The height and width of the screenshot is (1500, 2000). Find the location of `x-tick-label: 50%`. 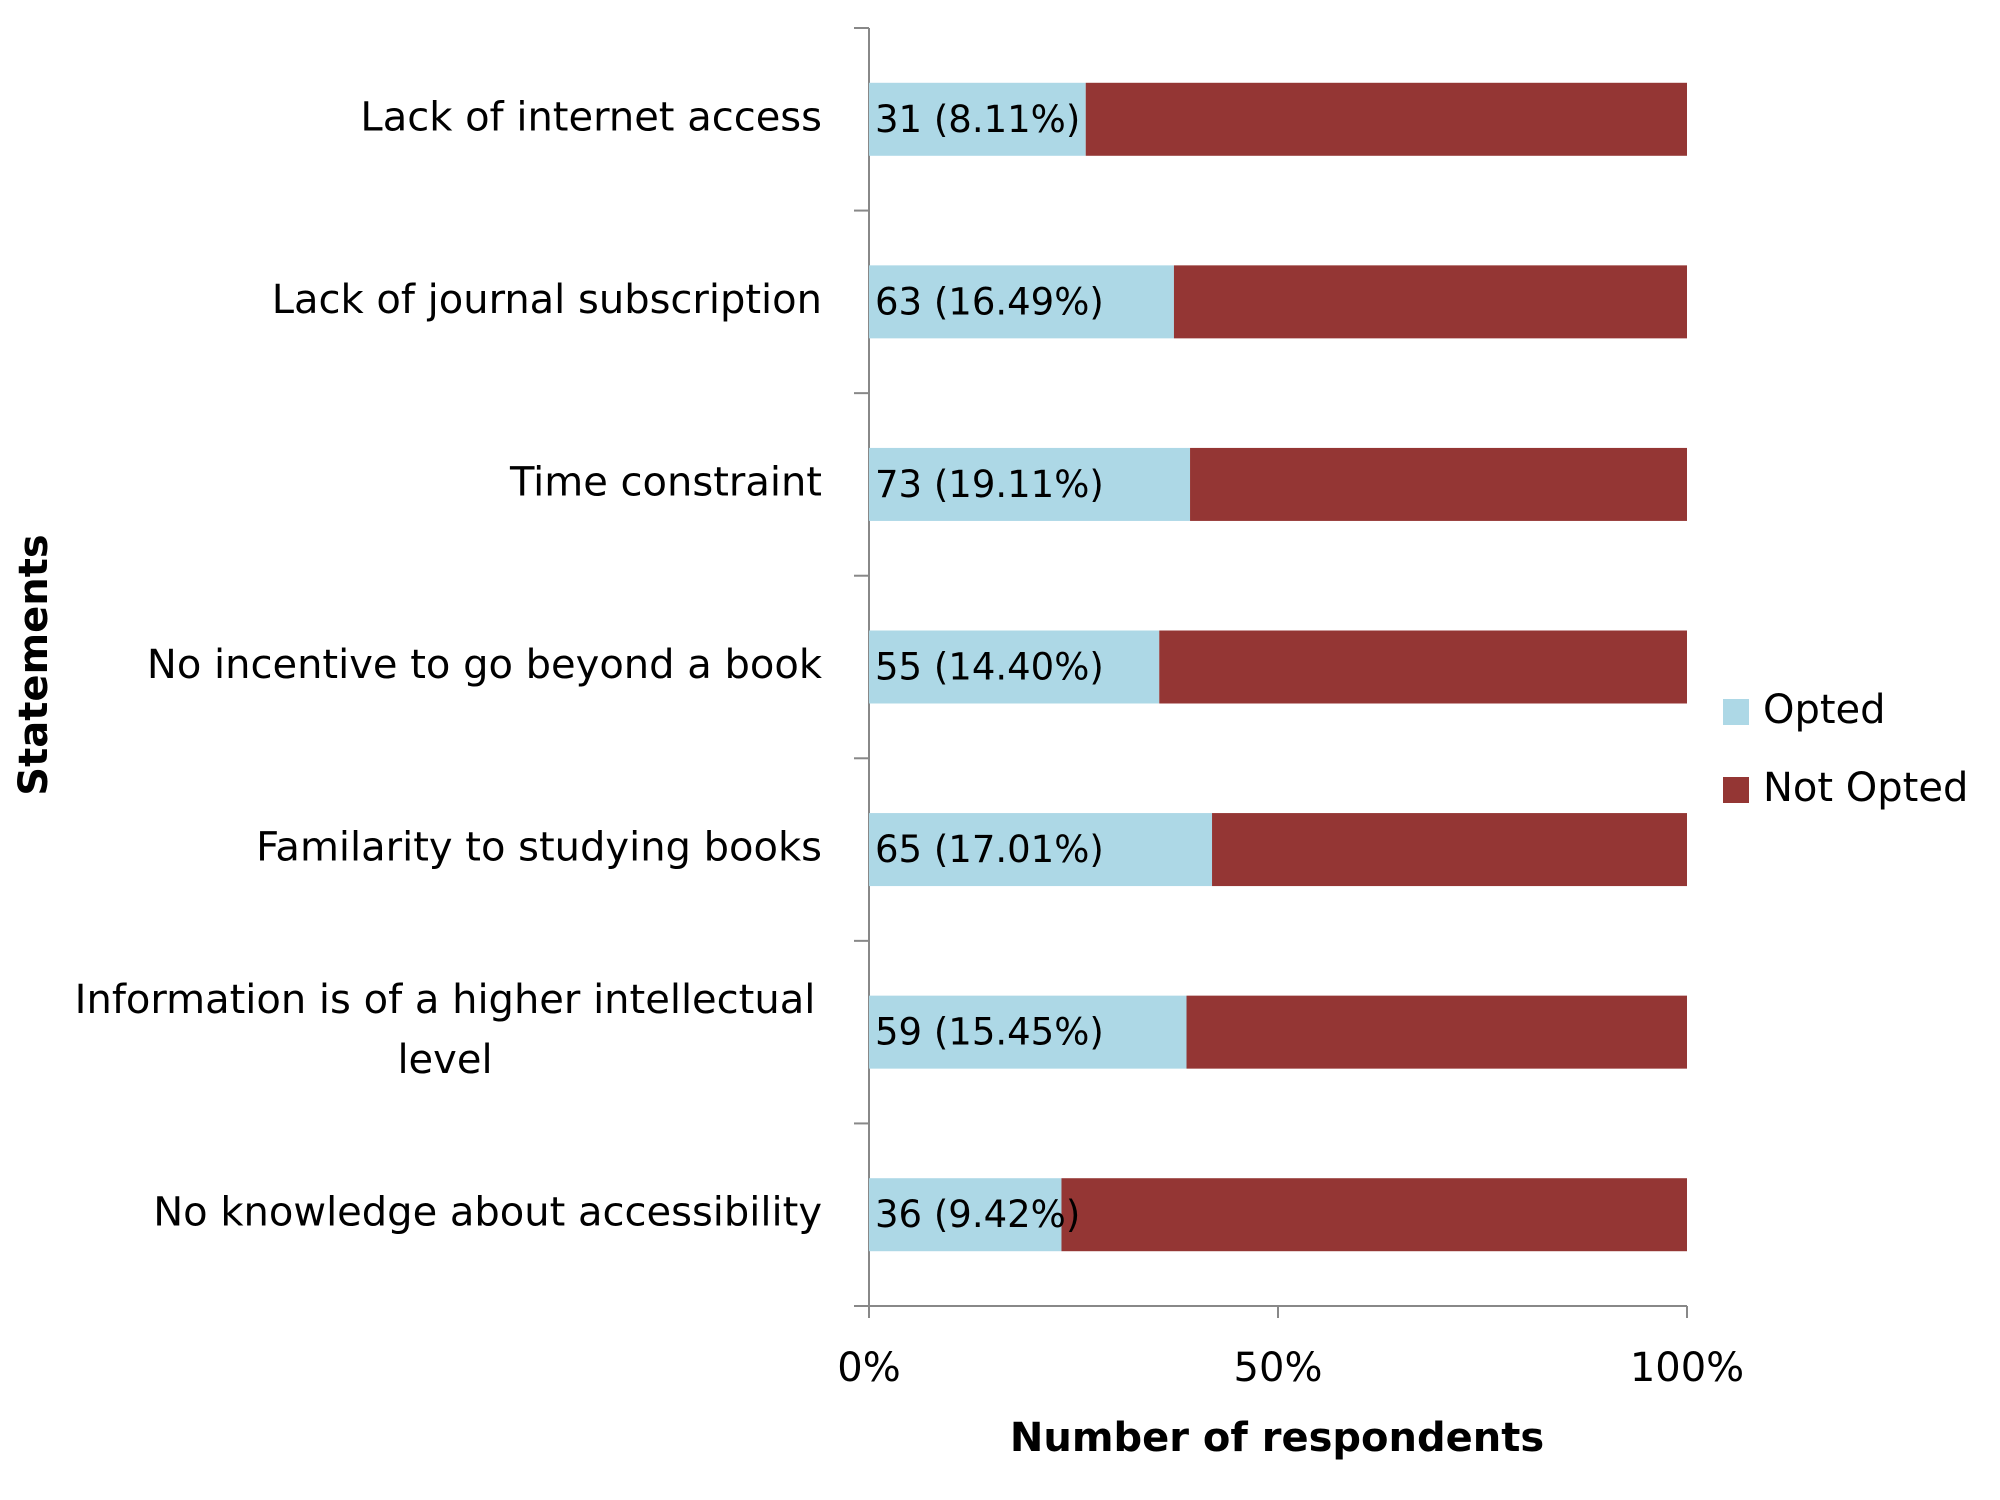

x-tick-label: 50% is located at coordinates (1278, 1368).